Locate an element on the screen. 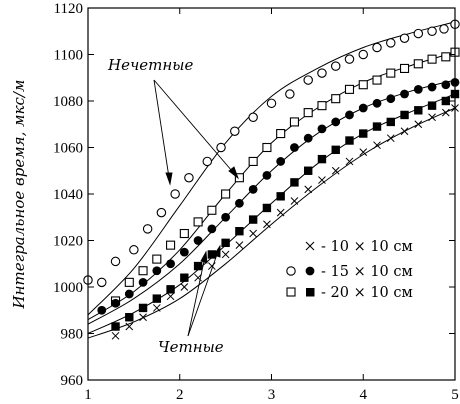  annotation-even: Четные is located at coordinates (191, 347).